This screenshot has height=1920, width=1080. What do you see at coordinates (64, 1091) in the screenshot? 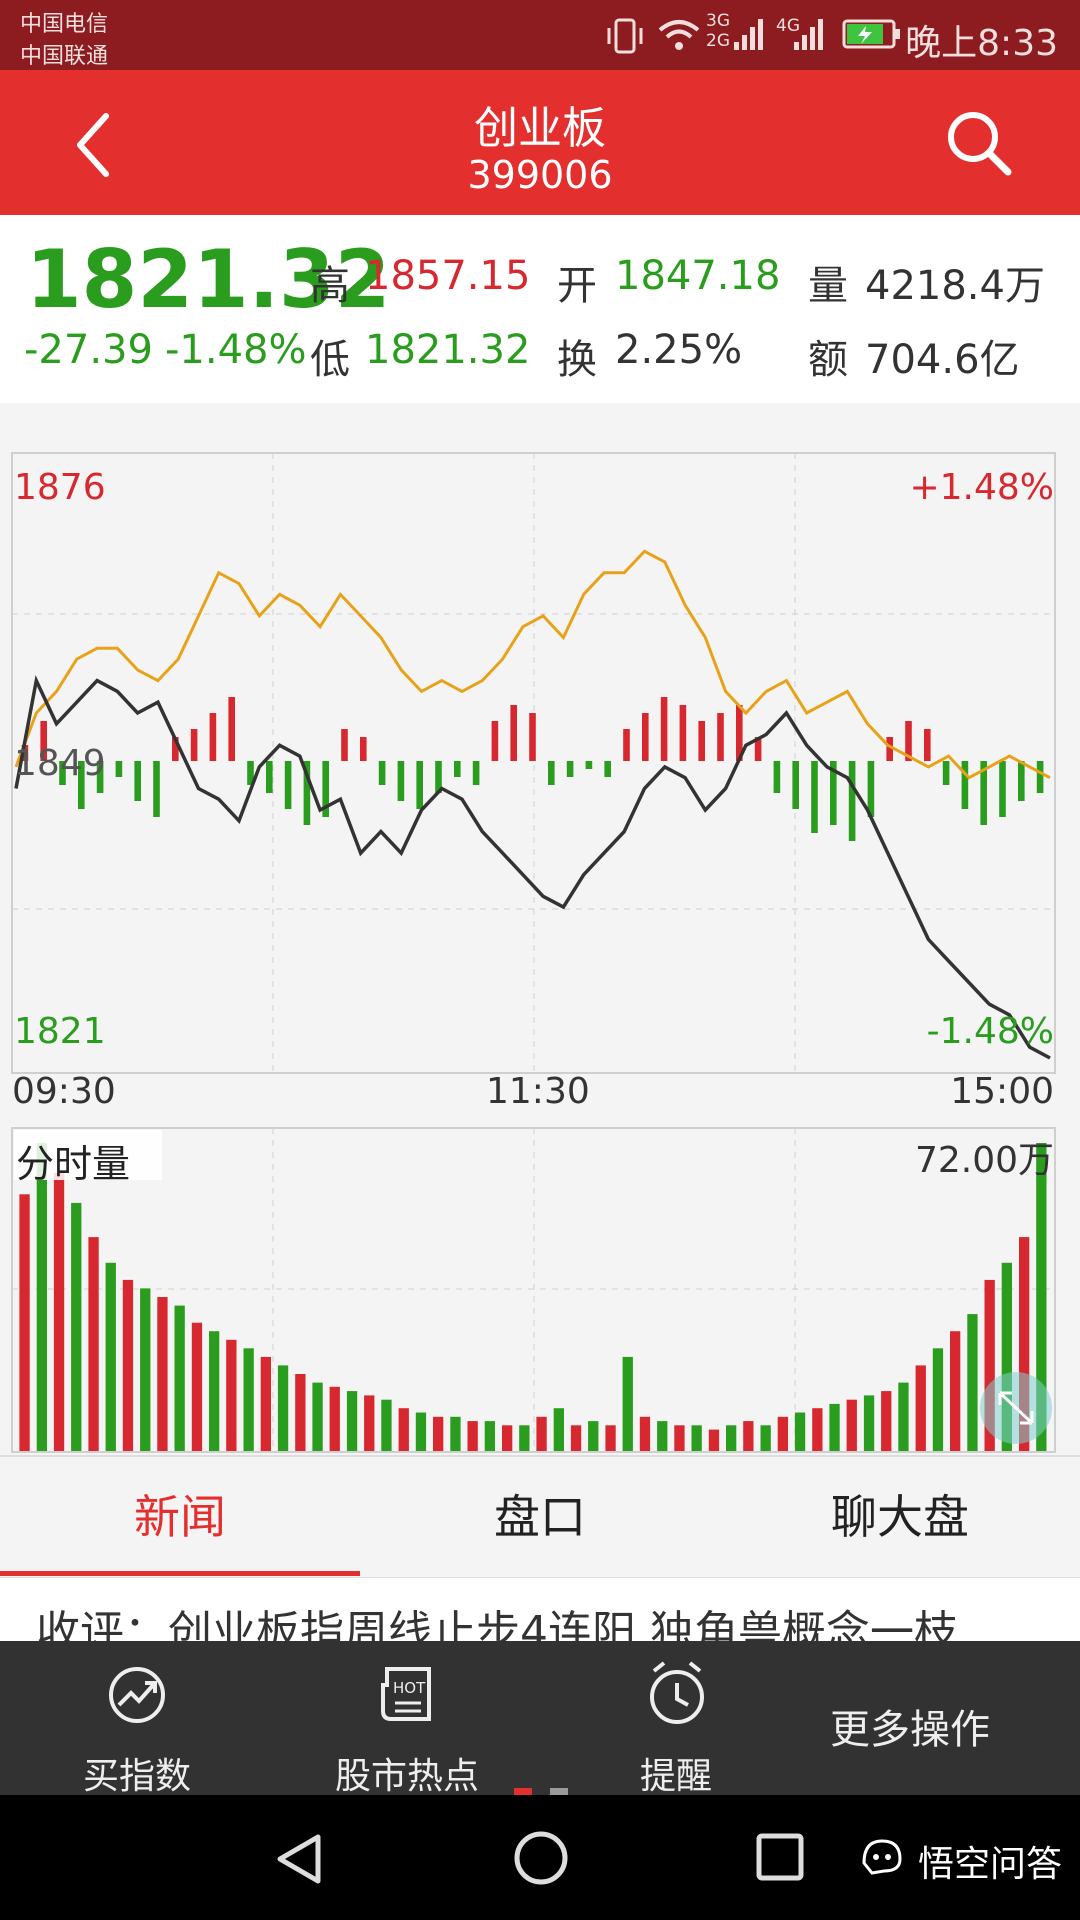
I see `x-axis-label-start: 09:30` at bounding box center [64, 1091].